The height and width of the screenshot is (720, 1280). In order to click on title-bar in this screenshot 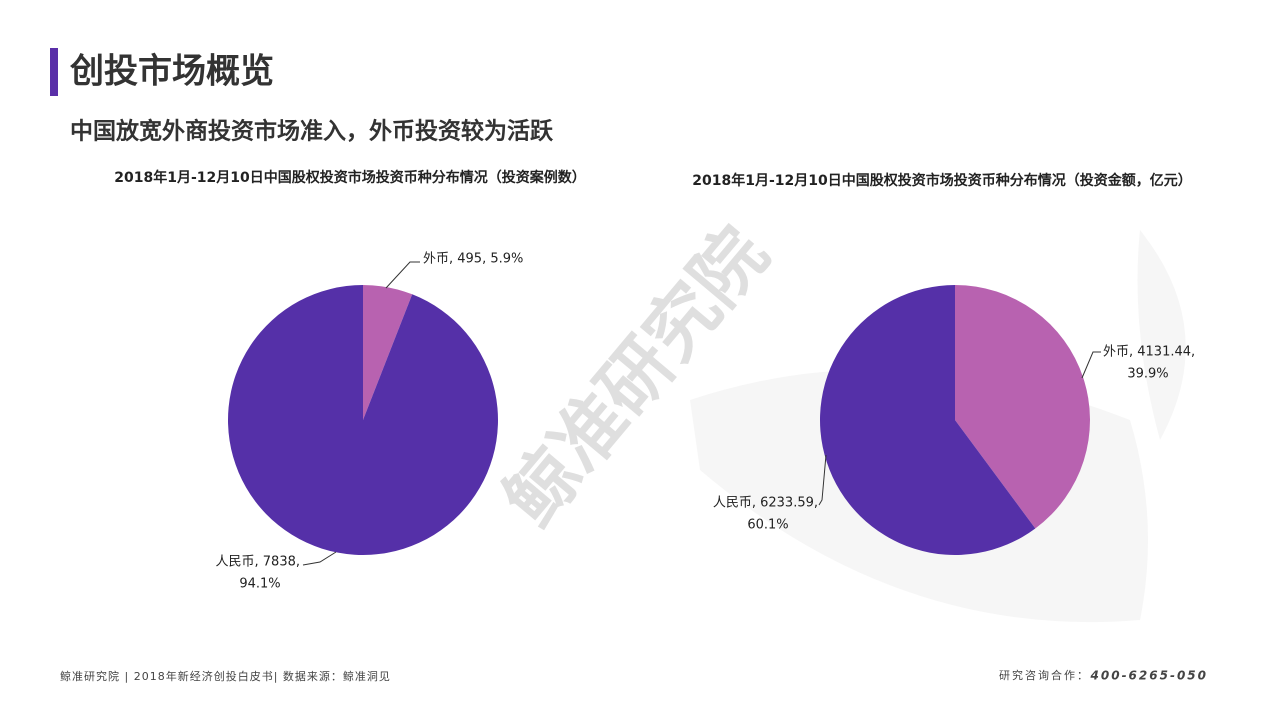, I will do `click(54, 72)`.